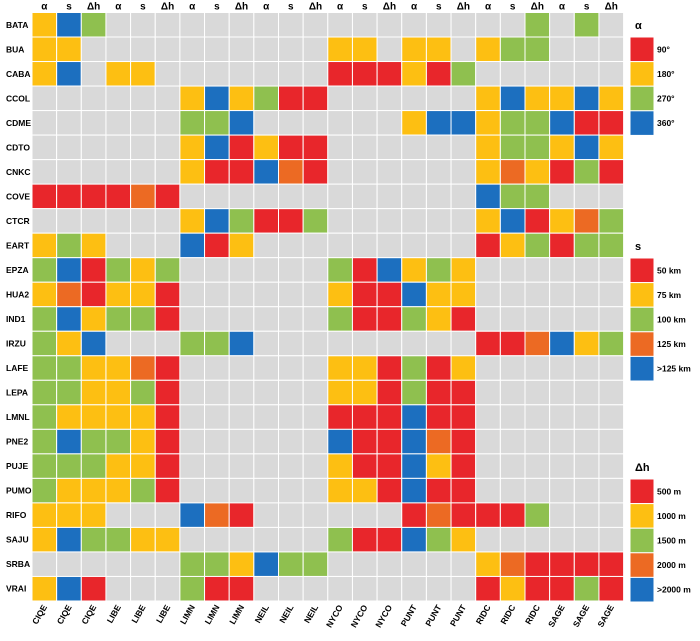  What do you see at coordinates (365, 7) in the screenshot?
I see `top-param-label: s` at bounding box center [365, 7].